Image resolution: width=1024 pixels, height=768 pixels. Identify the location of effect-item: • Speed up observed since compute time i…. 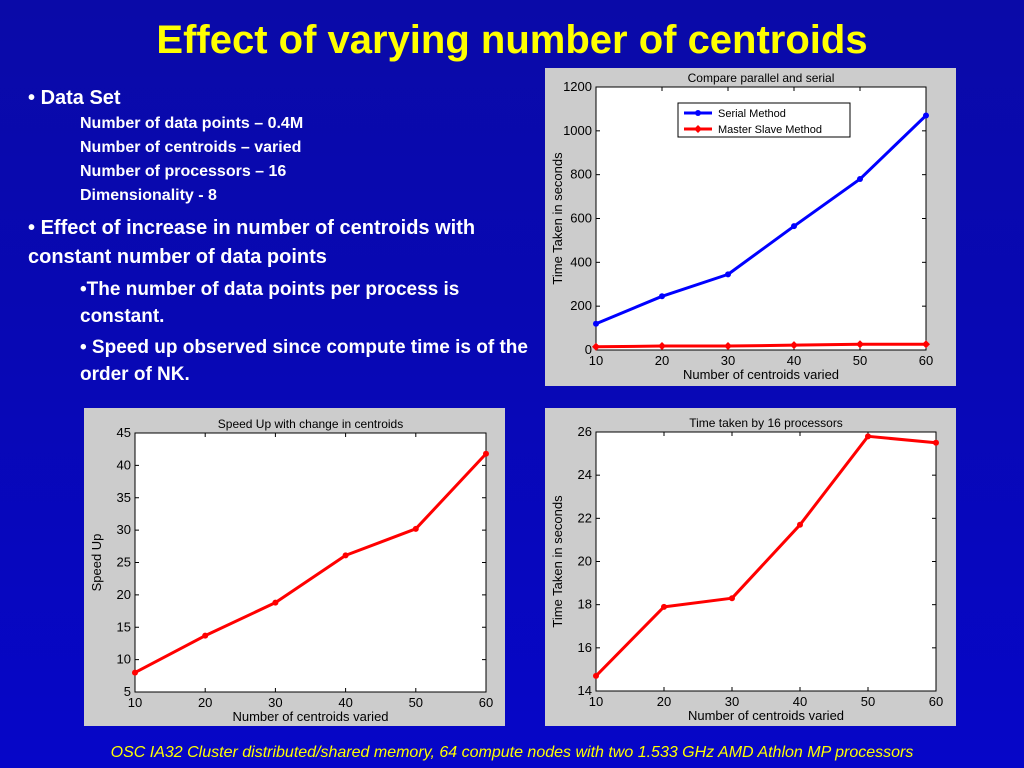
(304, 361).